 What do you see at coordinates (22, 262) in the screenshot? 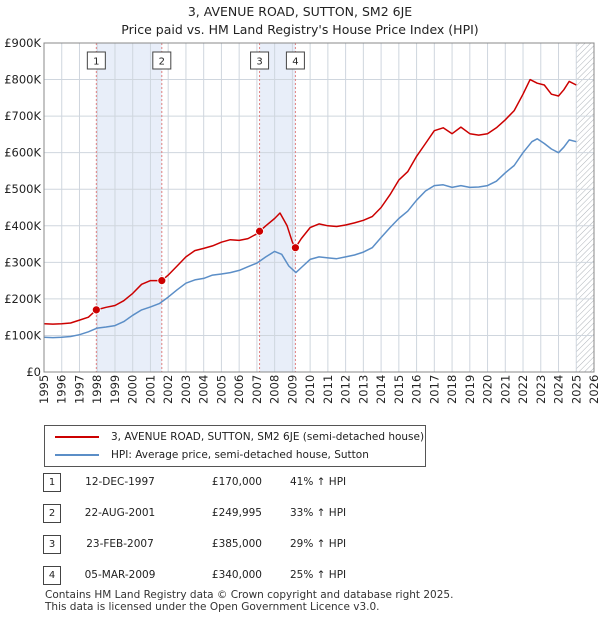
I see `y-tick-label: £300K` at bounding box center [22, 262].